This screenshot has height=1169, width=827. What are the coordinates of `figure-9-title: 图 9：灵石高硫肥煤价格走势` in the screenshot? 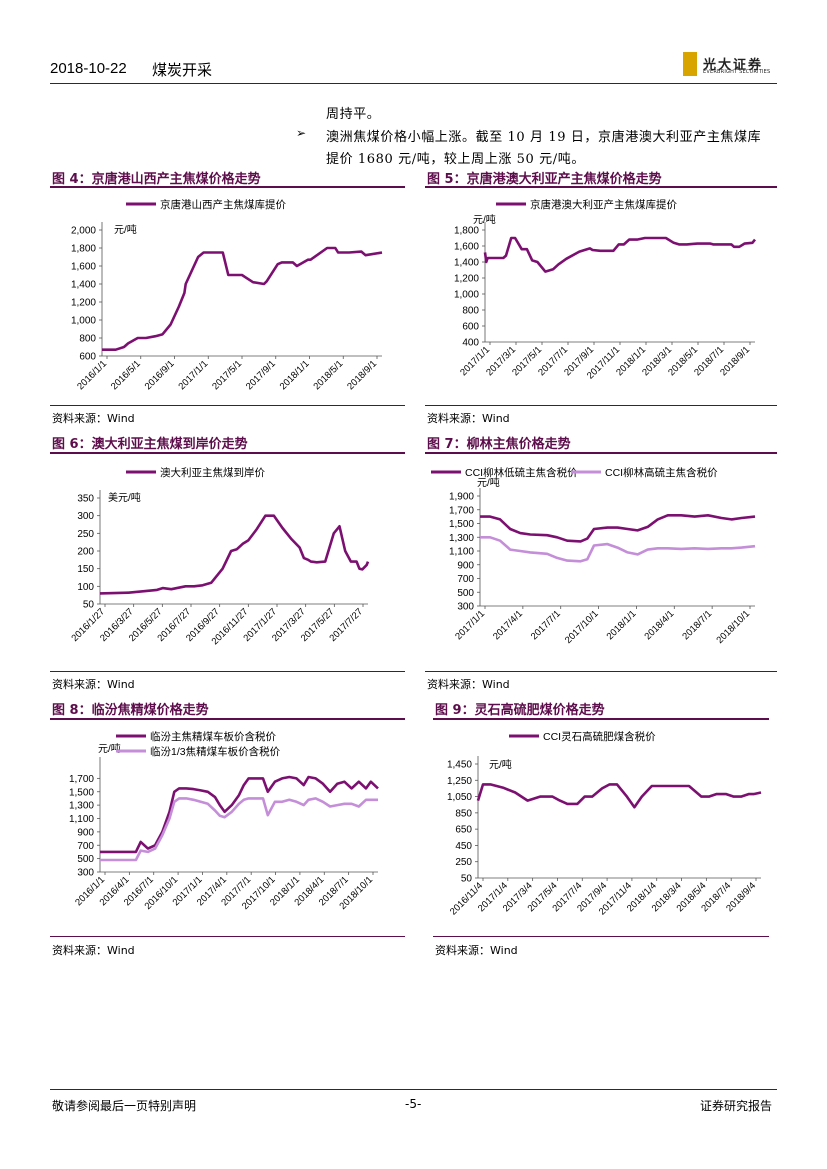 It's located at (520, 710).